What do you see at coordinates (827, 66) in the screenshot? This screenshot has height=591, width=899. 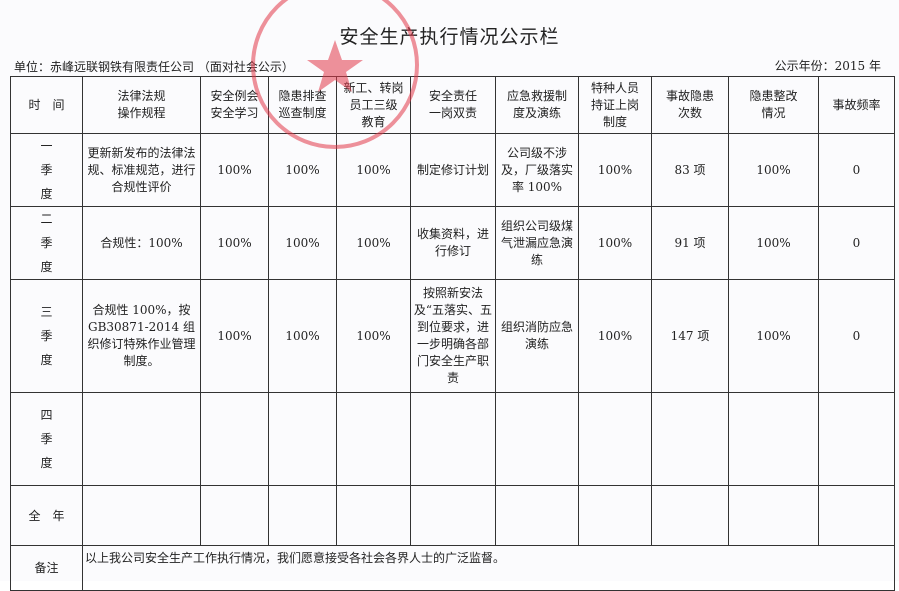 I see `year-line: 公示年份：2015 年` at bounding box center [827, 66].